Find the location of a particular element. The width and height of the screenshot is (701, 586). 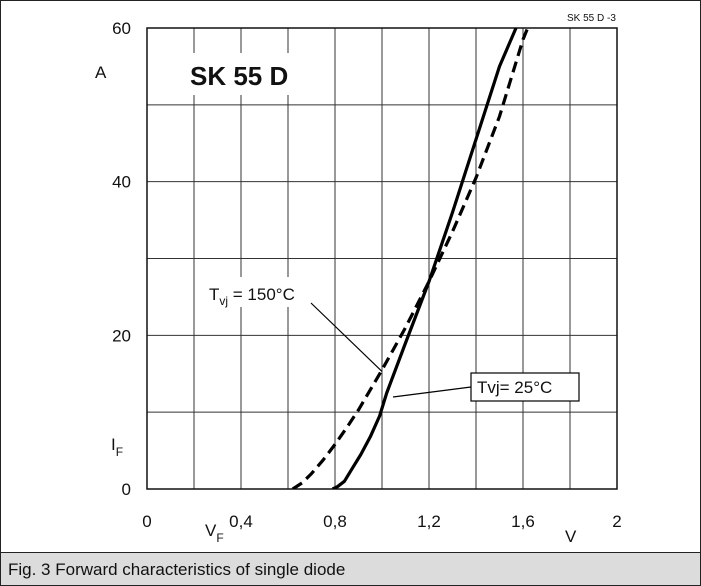

x-tick-label: 0 is located at coordinates (146, 521).